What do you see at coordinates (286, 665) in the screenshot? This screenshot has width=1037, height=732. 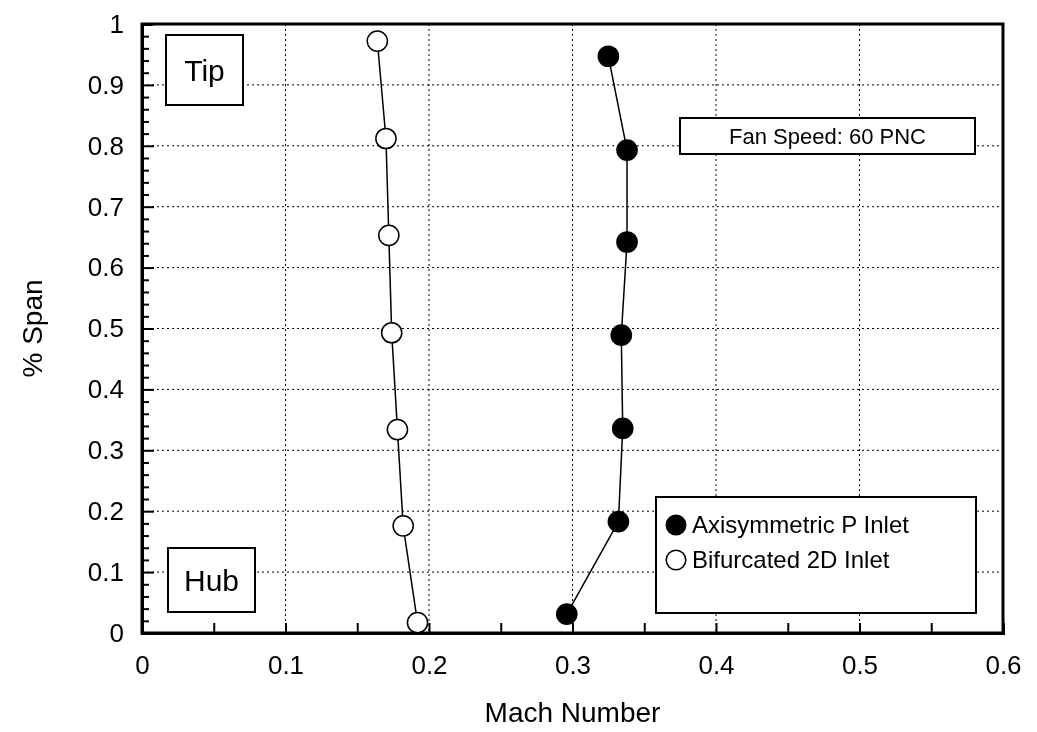 I see `x-tick-label: 0.1` at bounding box center [286, 665].